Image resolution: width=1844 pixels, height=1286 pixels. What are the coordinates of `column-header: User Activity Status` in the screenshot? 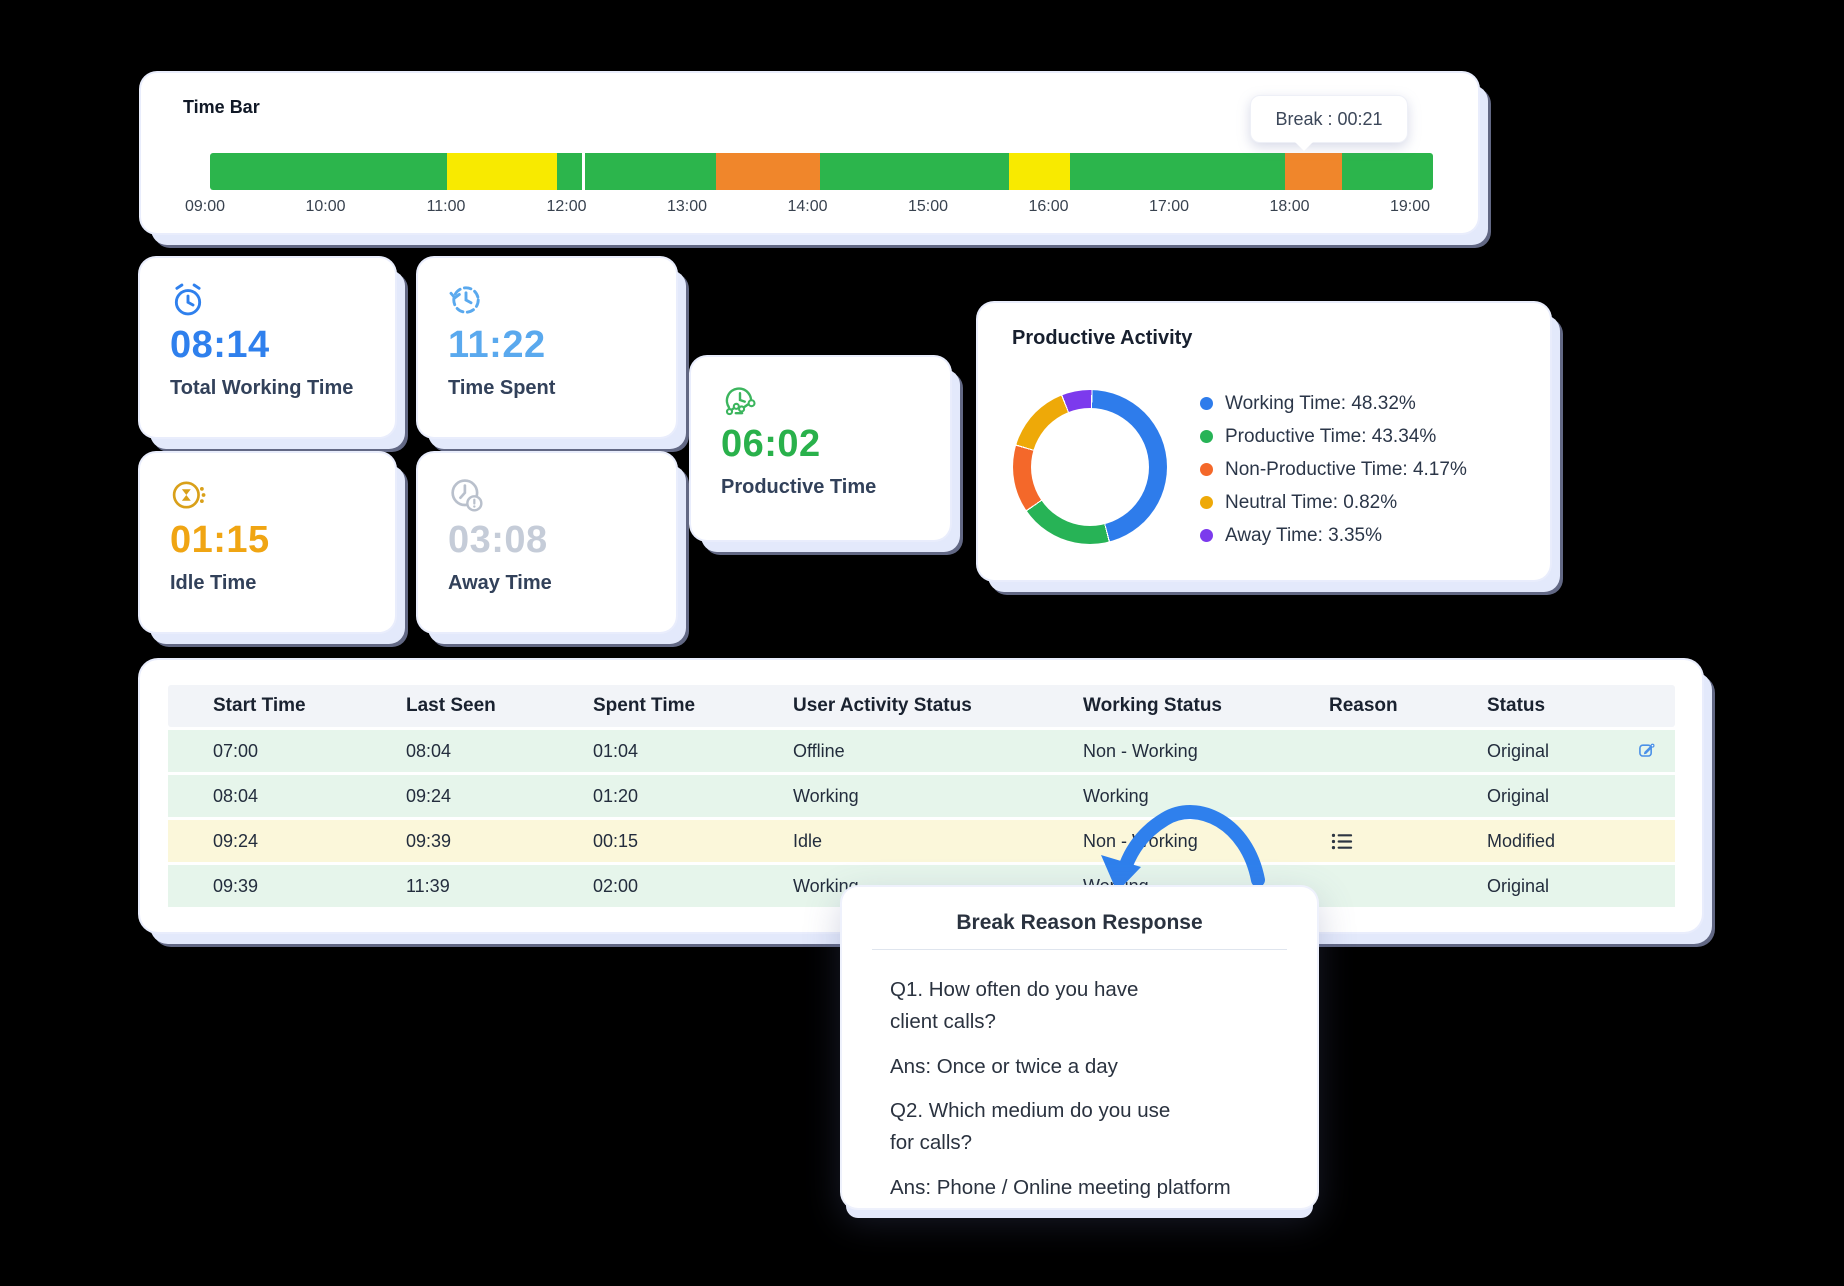 It's located at (882, 705).